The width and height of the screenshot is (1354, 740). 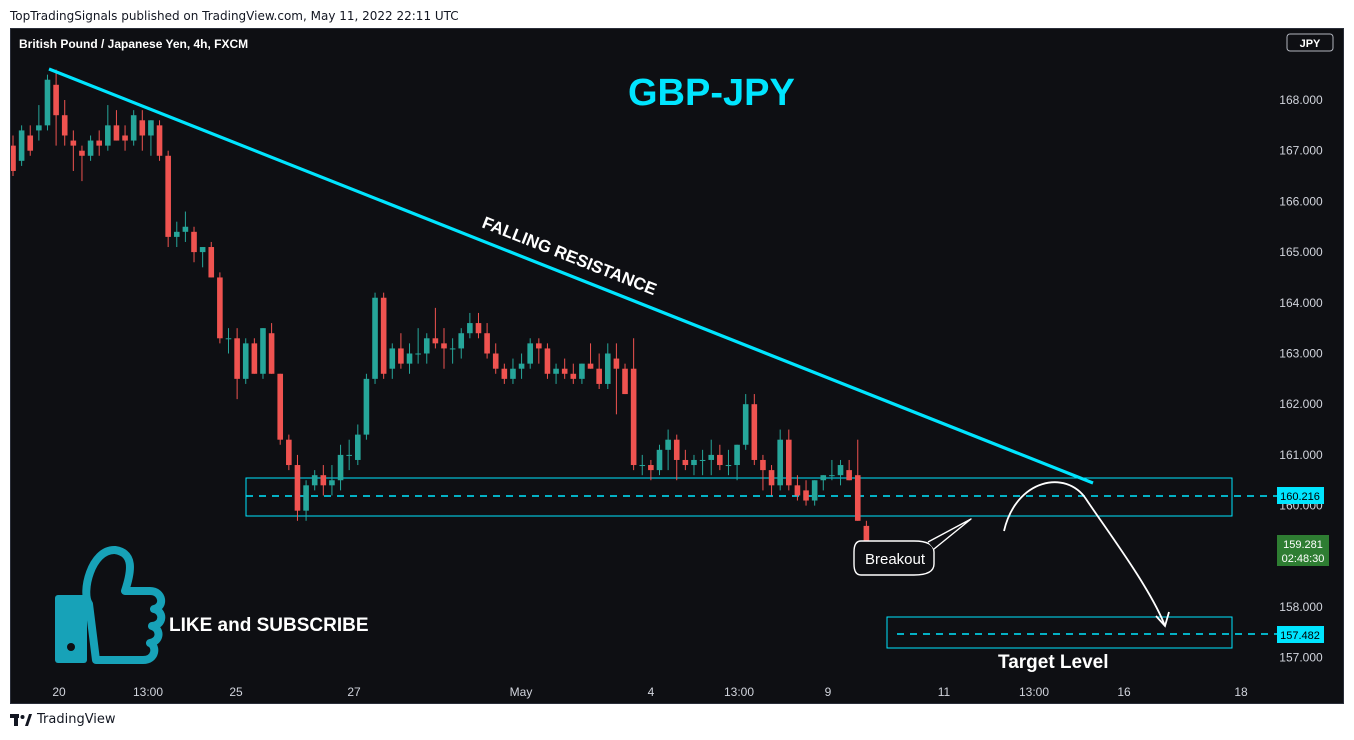 I want to click on breakout-pointer, so click(x=949, y=534).